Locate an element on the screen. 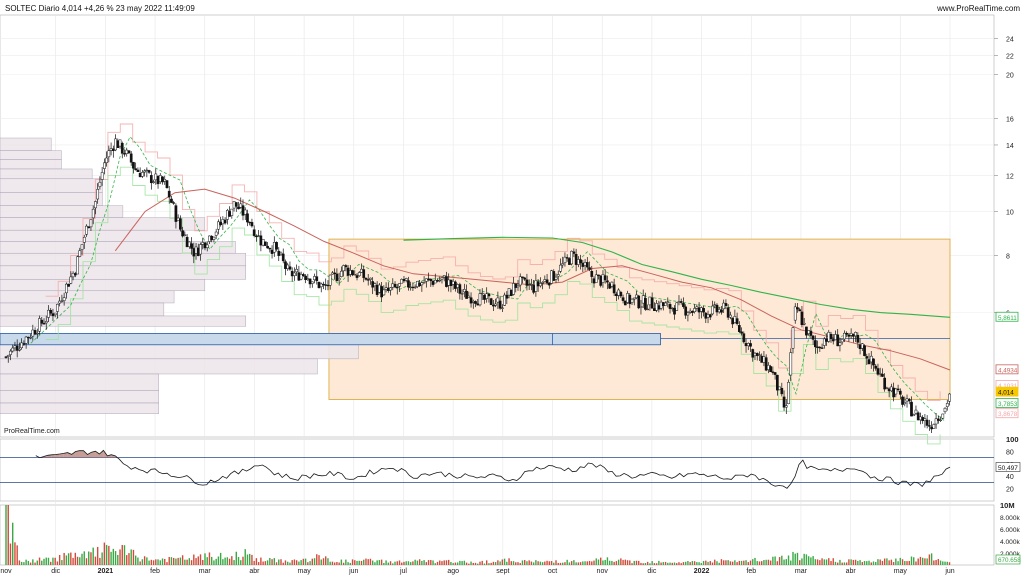  y-tick-label: 16 is located at coordinates (1010, 120).